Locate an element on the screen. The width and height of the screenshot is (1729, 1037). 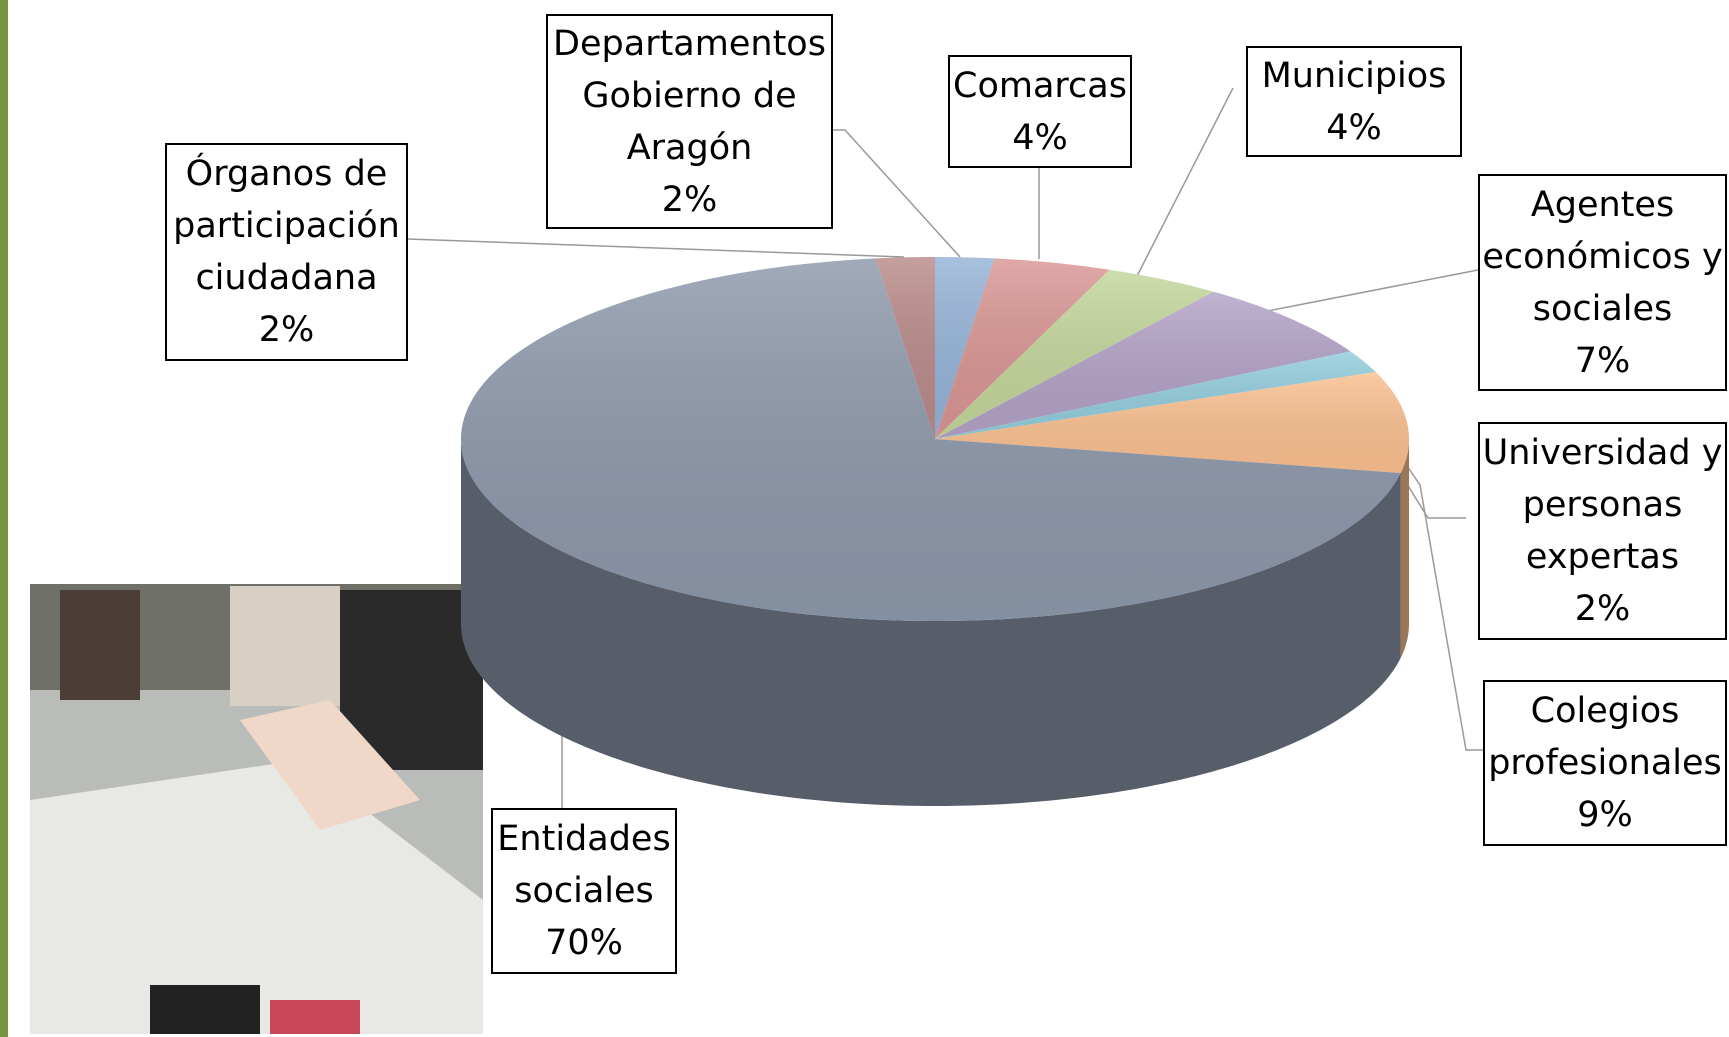
data-label: Colegios profesionales 9% is located at coordinates (1605, 763).